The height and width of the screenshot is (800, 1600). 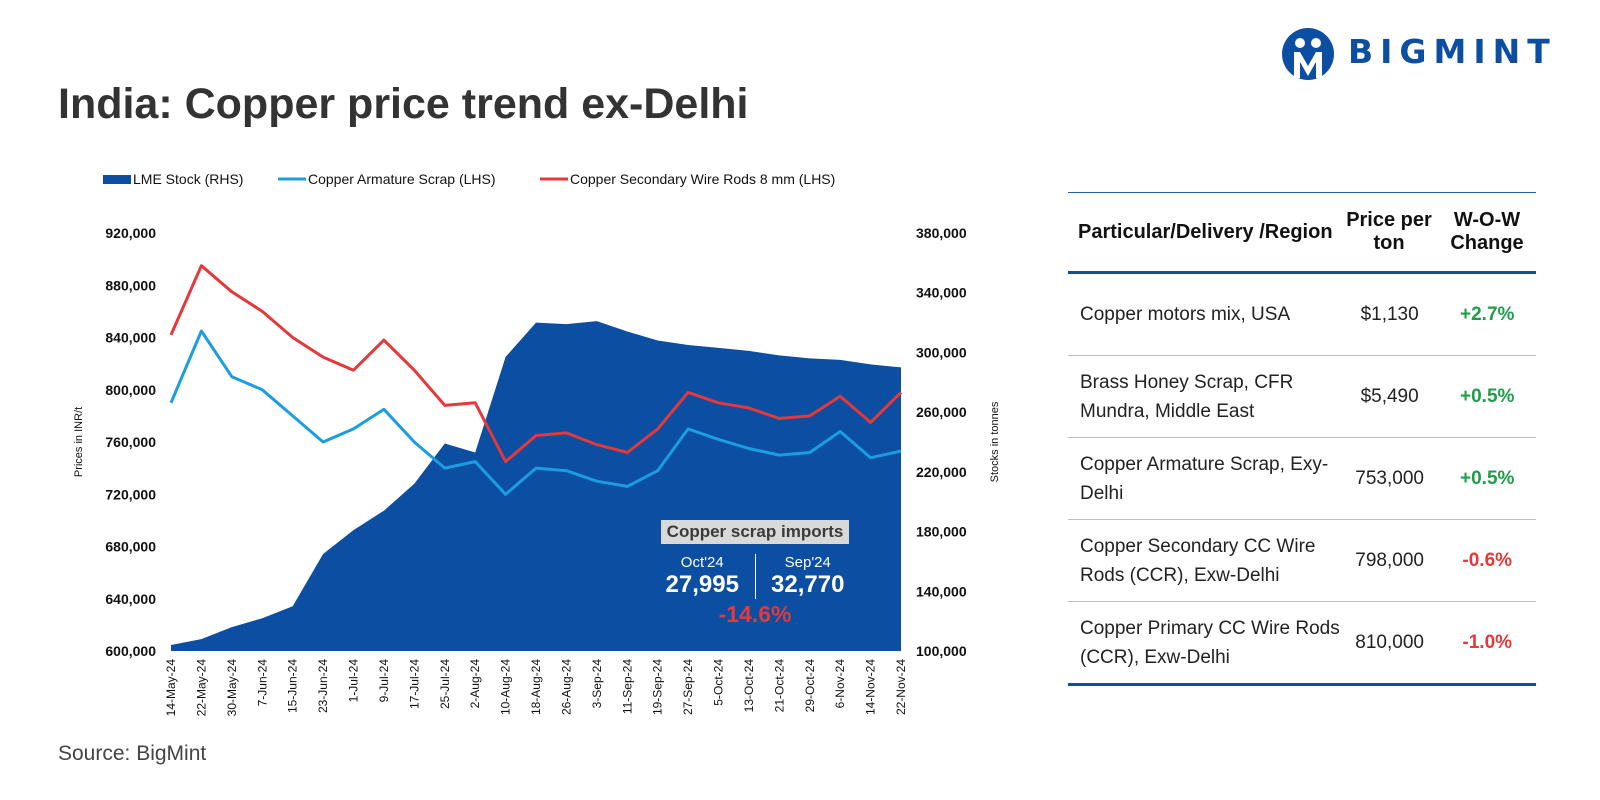 What do you see at coordinates (1205, 231) in the screenshot?
I see `column-header-particular: Particular/Delivery /Region` at bounding box center [1205, 231].